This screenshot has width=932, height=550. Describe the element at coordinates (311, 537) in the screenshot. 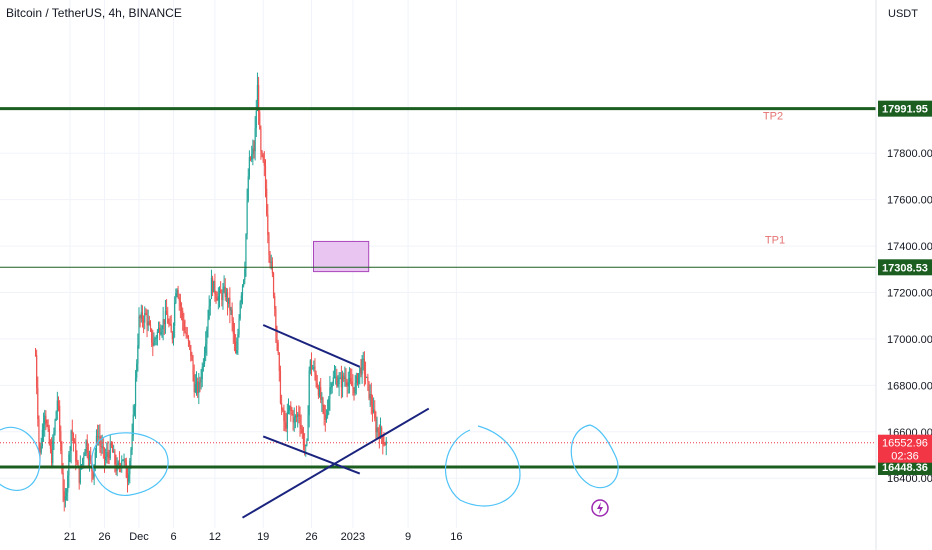

I see `x-tick-label: 26` at that location.